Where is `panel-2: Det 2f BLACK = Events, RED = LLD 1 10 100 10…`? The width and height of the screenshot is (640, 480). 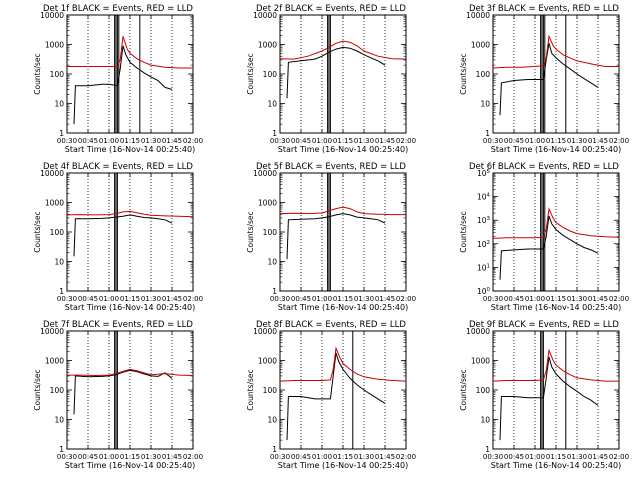 panel-2: Det 2f BLACK = Events, RED = LLD 1 10 100 10… is located at coordinates (331, 79).